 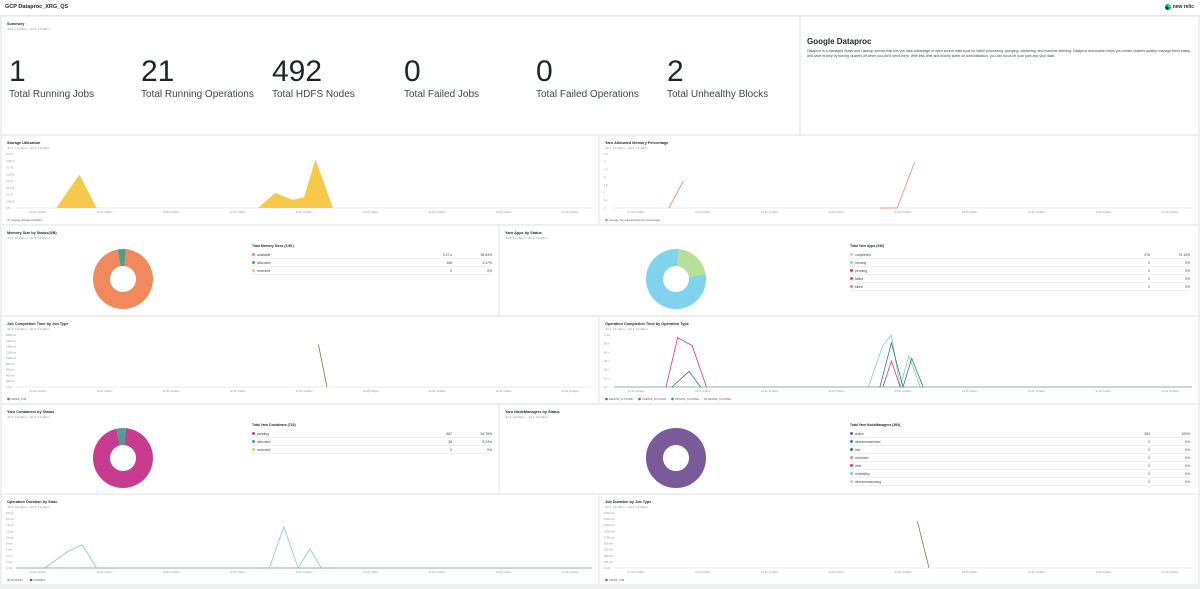 What do you see at coordinates (1020, 482) in the screenshot?
I see `table-row: decommissioning 0 0%` at bounding box center [1020, 482].